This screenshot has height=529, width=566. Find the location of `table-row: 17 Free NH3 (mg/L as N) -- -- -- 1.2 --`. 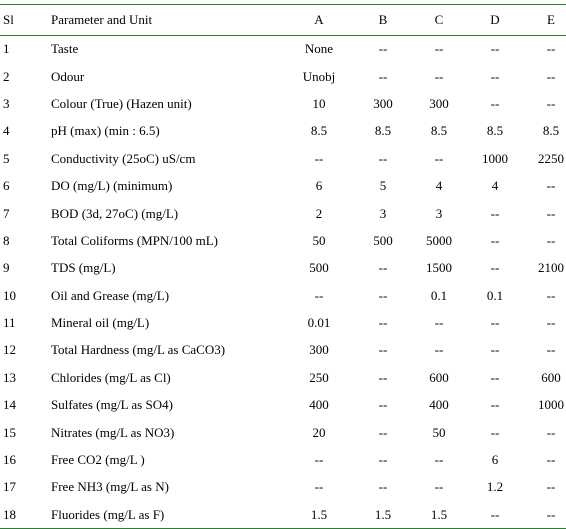

table-row: 17 Free NH3 (mg/L as N) -- -- -- 1.2 -- is located at coordinates (283, 487).